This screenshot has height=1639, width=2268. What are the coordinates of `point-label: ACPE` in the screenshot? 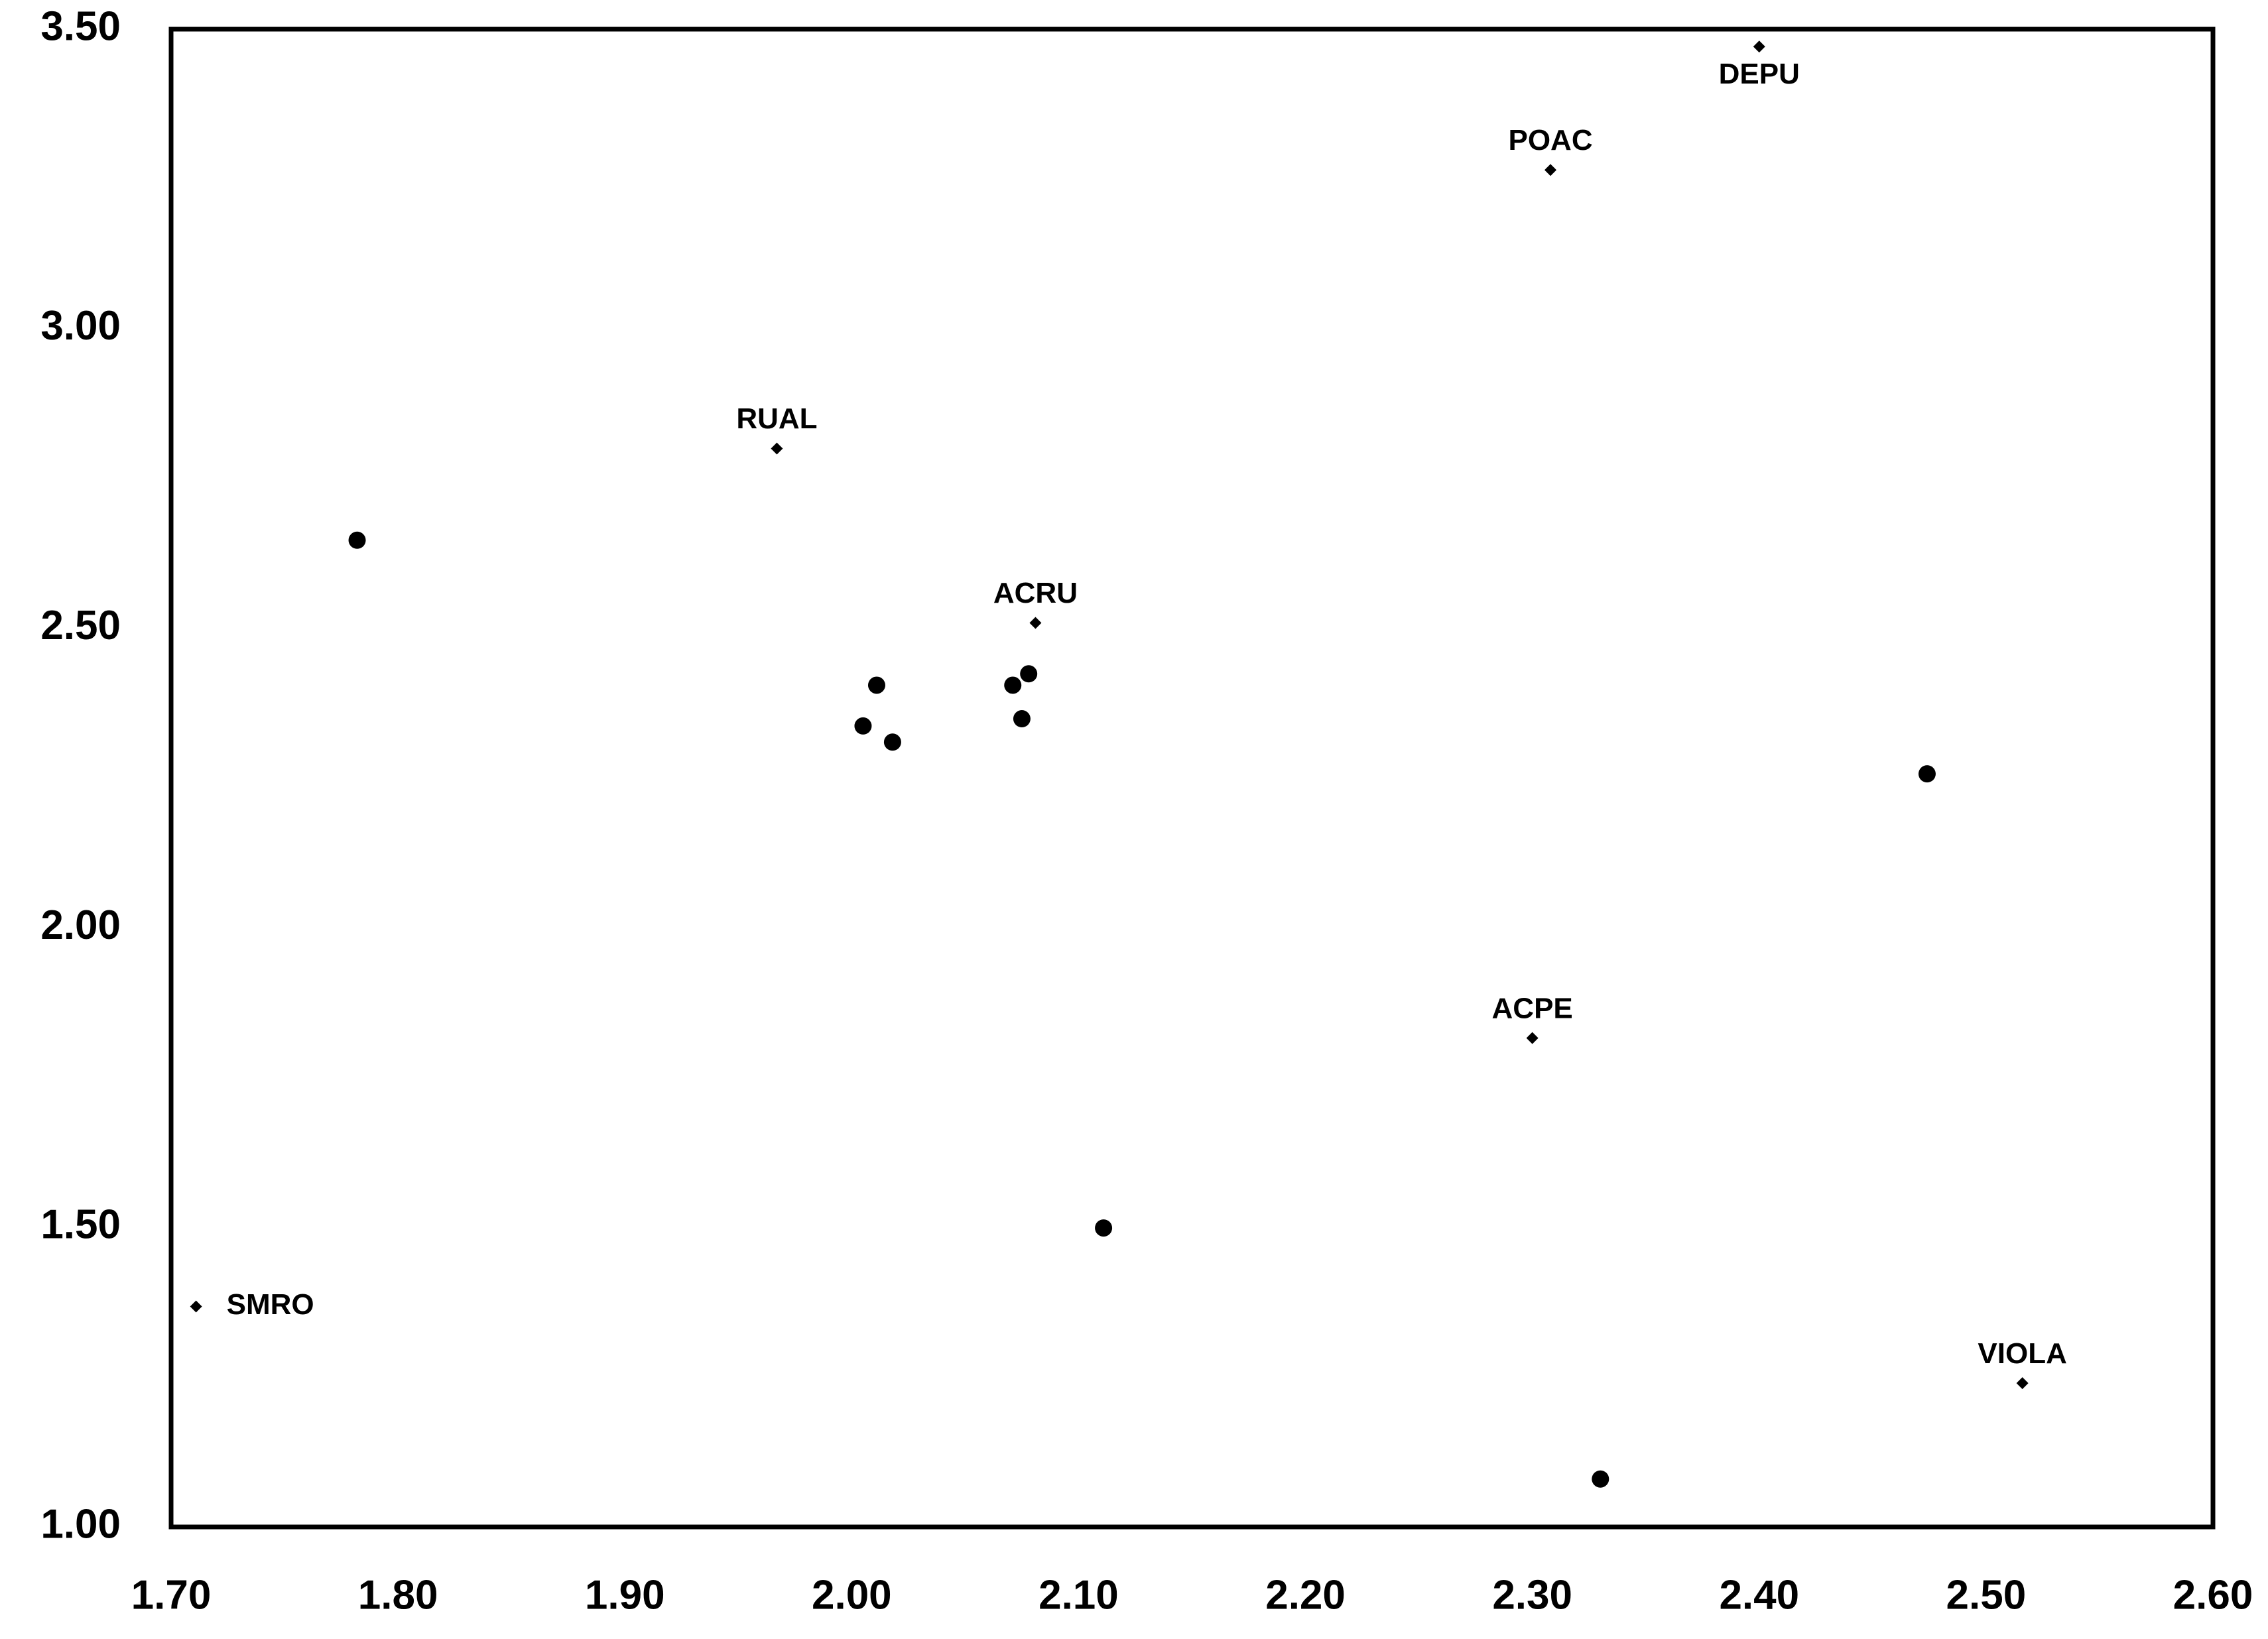 It's located at (1532, 1008).